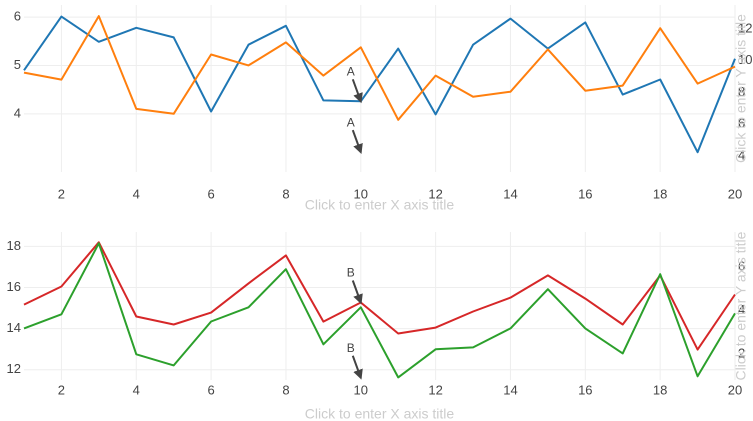 The width and height of the screenshot is (753, 421). What do you see at coordinates (14, 368) in the screenshot?
I see `y-tick-label: 12` at bounding box center [14, 368].